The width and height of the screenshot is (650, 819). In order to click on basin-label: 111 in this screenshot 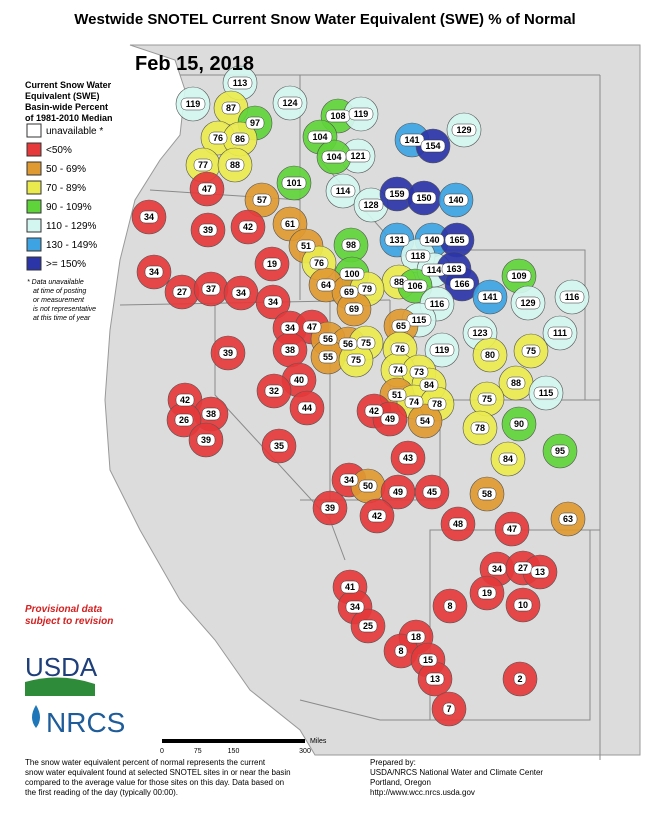, I will do `click(560, 333)`.